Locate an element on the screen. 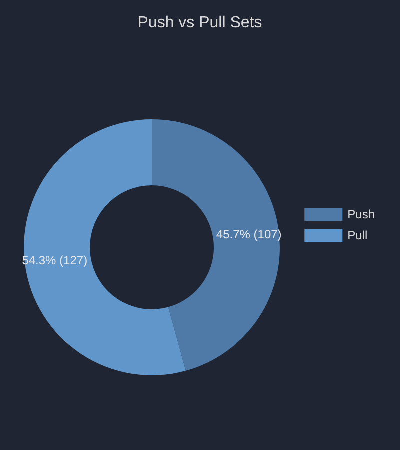 The height and width of the screenshot is (450, 400). legend-label: Push is located at coordinates (362, 215).